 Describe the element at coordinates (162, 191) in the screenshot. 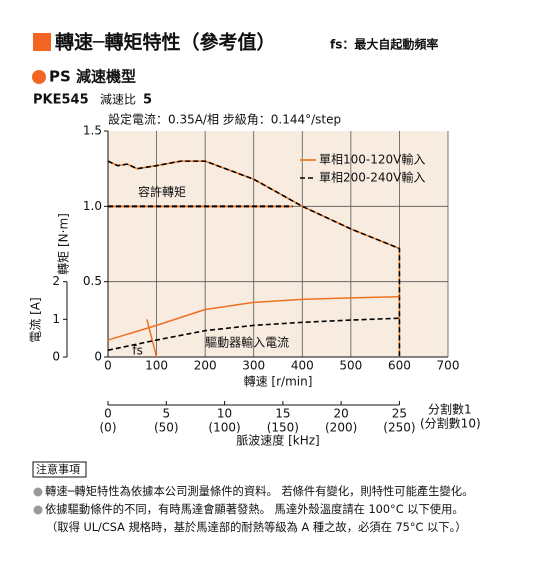

I see `annotation: 容許轉矩` at that location.